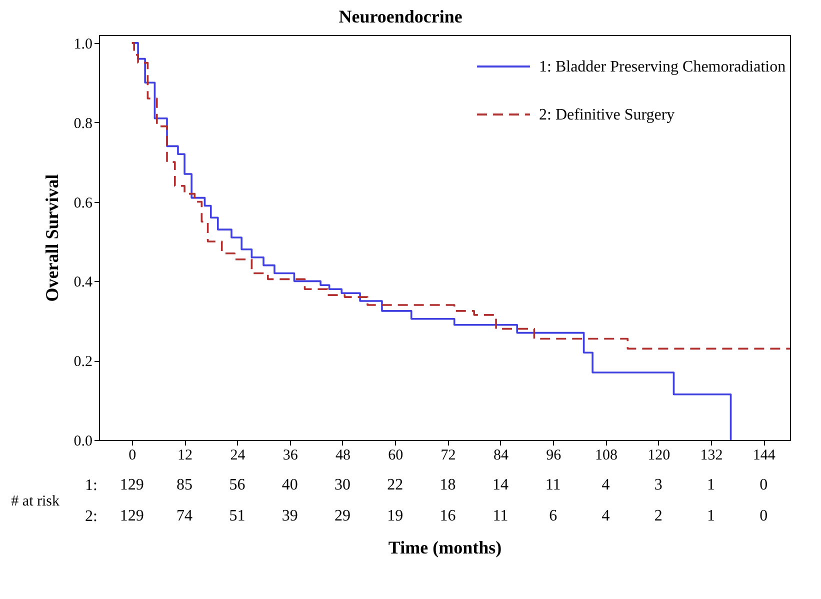 This screenshot has width=821, height=599. Describe the element at coordinates (290, 485) in the screenshot. I see `text: 40` at that location.